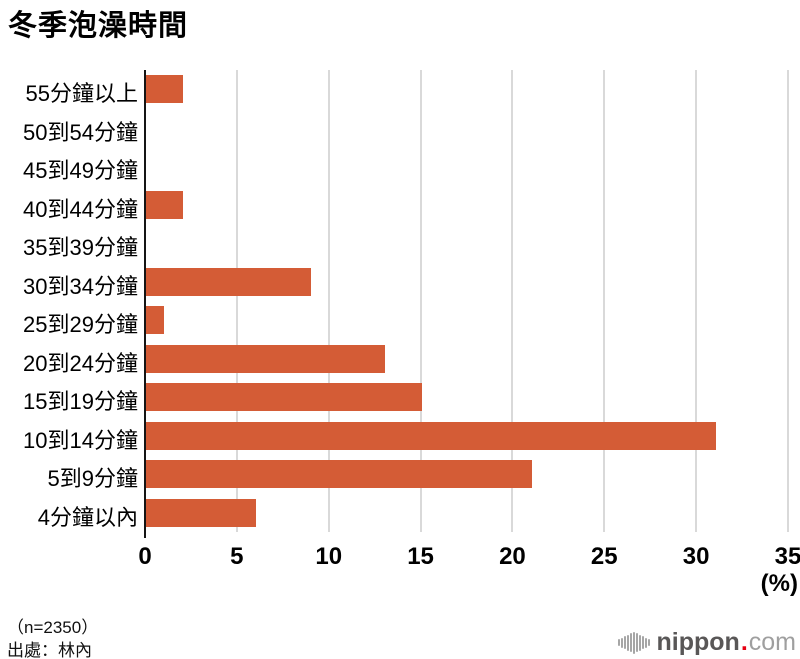 This screenshot has height=659, width=800. What do you see at coordinates (92, 479) in the screenshot?
I see `category-label: 5到9分鐘` at bounding box center [92, 479].